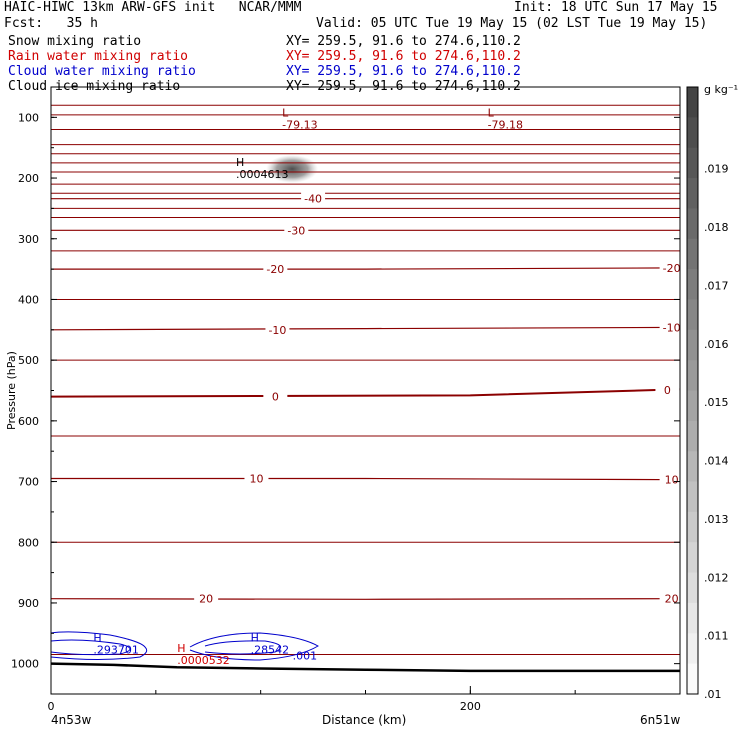 This screenshot has height=740, width=740. What do you see at coordinates (716, 285) in the screenshot?
I see `colorbar-label-2: .017` at bounding box center [716, 285].